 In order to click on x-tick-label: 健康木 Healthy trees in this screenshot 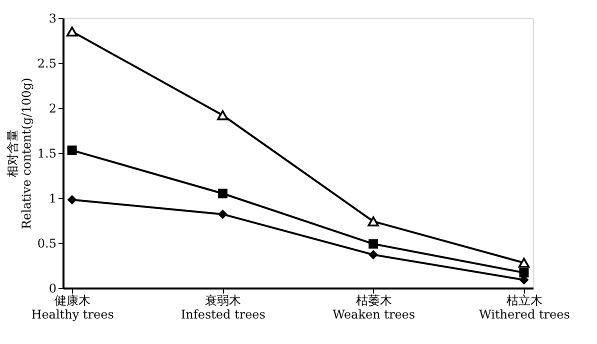, I will do `click(72, 308)`.